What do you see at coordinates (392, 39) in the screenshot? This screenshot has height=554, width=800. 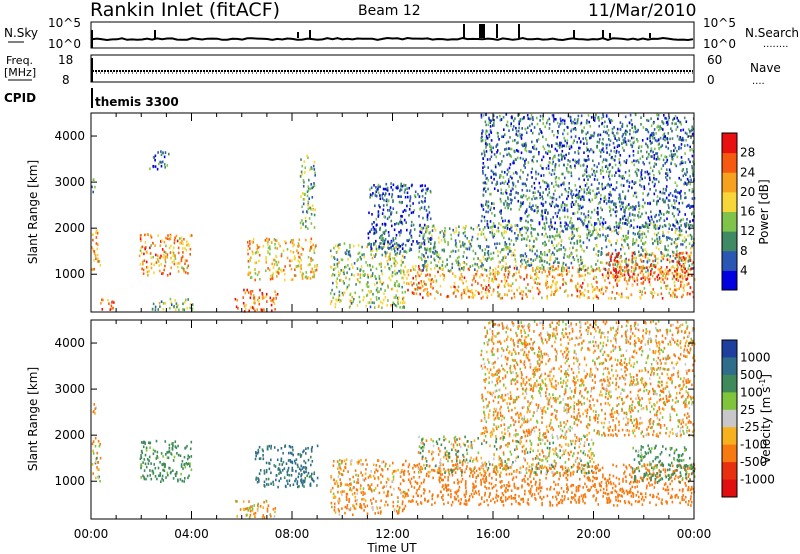 I see `noise-sky-trace` at bounding box center [392, 39].